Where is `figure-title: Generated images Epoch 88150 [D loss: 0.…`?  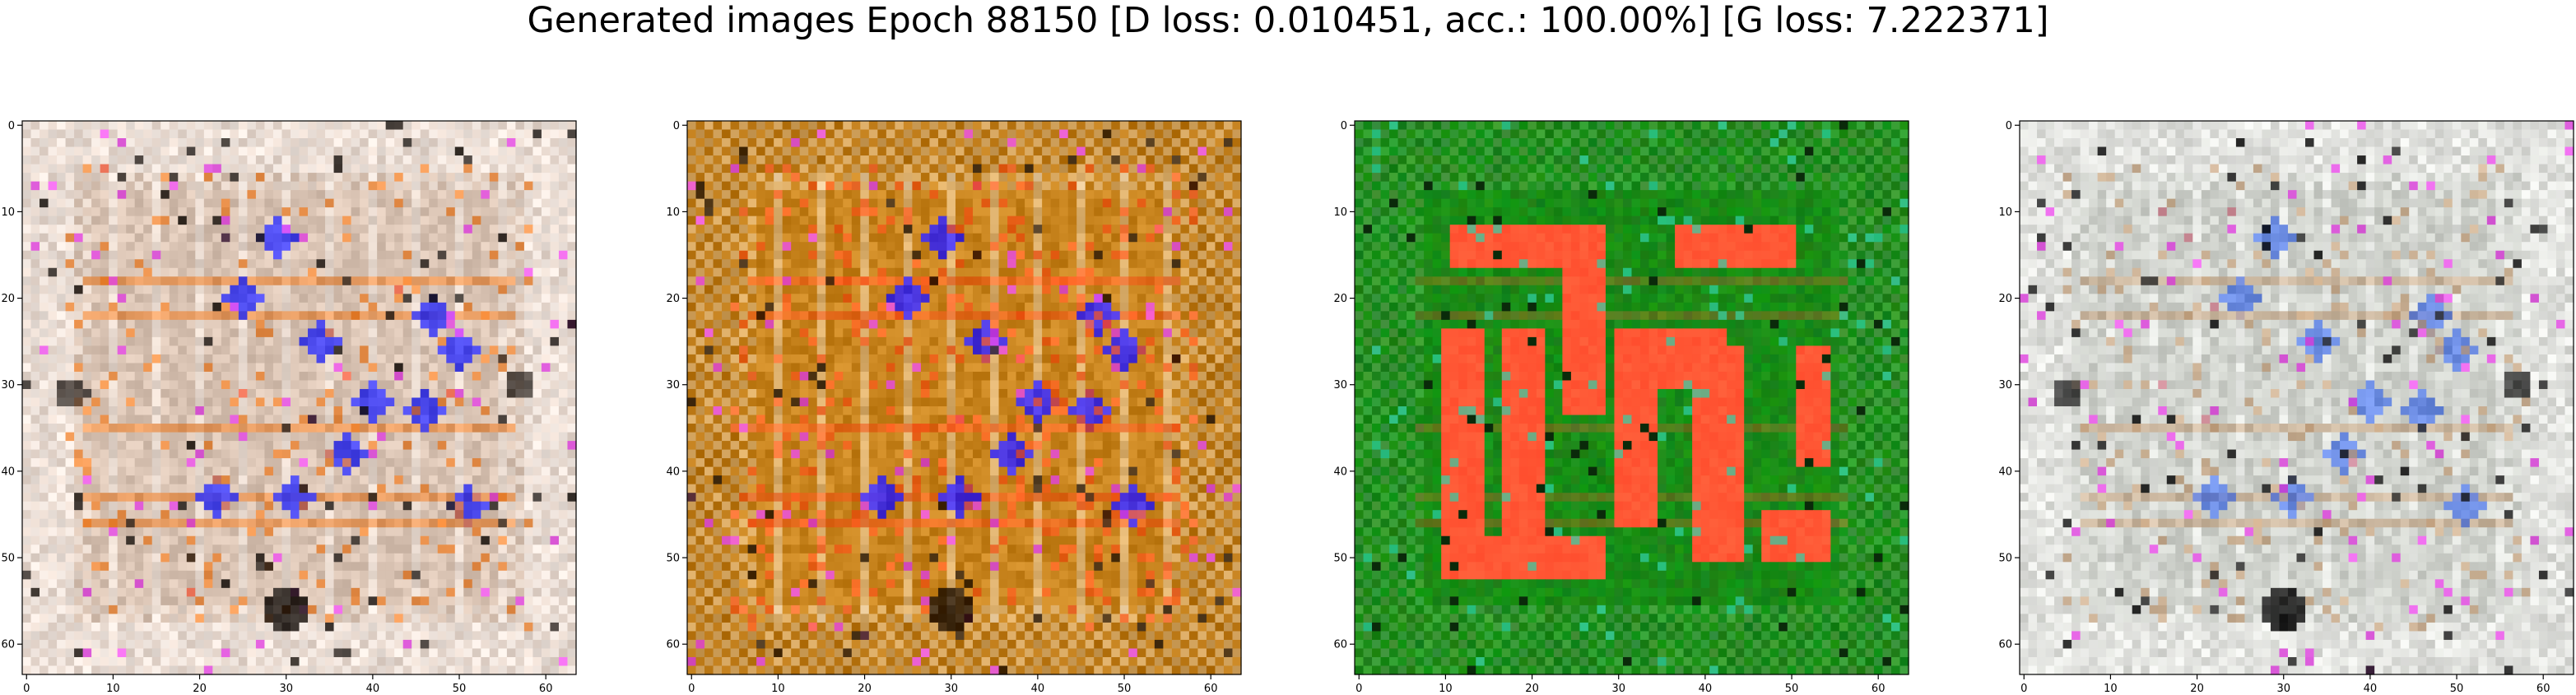 figure-title: Generated images Epoch 88150 [D loss: 0.… is located at coordinates (1288, 20).